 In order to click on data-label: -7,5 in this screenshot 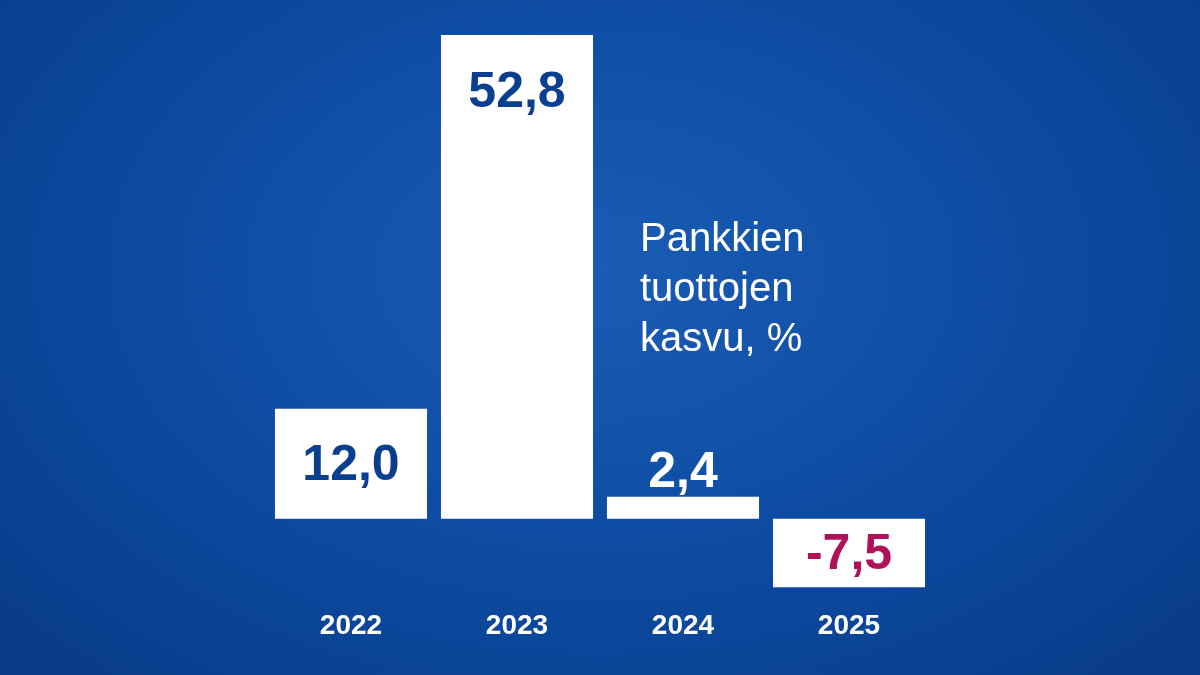, I will do `click(849, 551)`.